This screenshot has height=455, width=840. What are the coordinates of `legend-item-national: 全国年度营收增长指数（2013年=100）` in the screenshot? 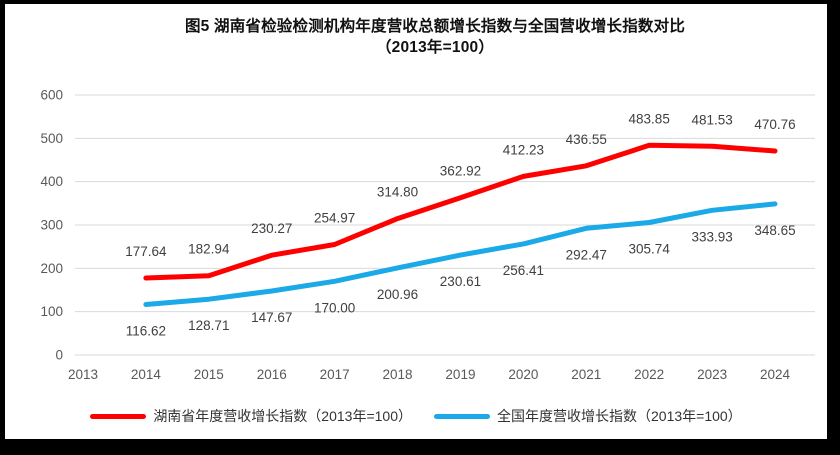 It's located at (588, 416).